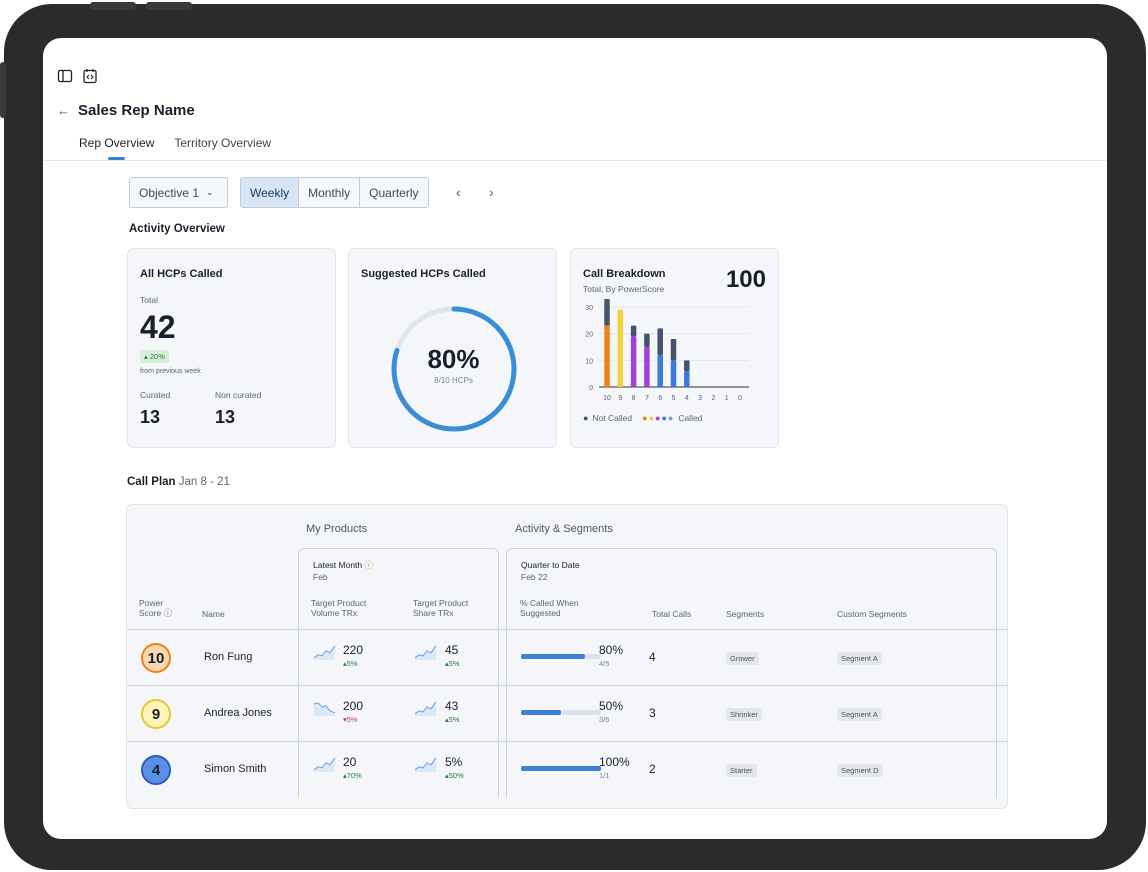 Image resolution: width=1148 pixels, height=872 pixels. What do you see at coordinates (3, 90) in the screenshot?
I see `side-button` at bounding box center [3, 90].